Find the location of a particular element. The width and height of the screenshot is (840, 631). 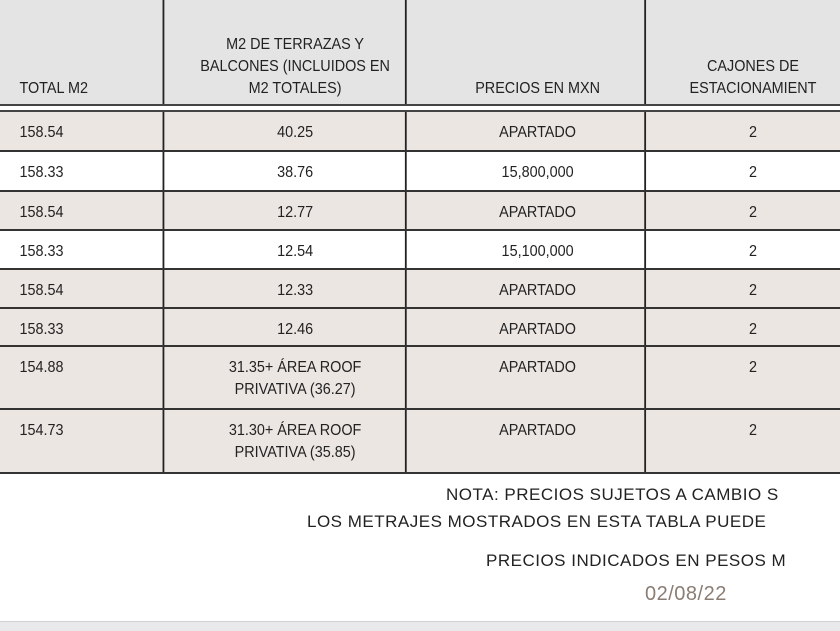

cell-text: 154.73 is located at coordinates (41, 430).